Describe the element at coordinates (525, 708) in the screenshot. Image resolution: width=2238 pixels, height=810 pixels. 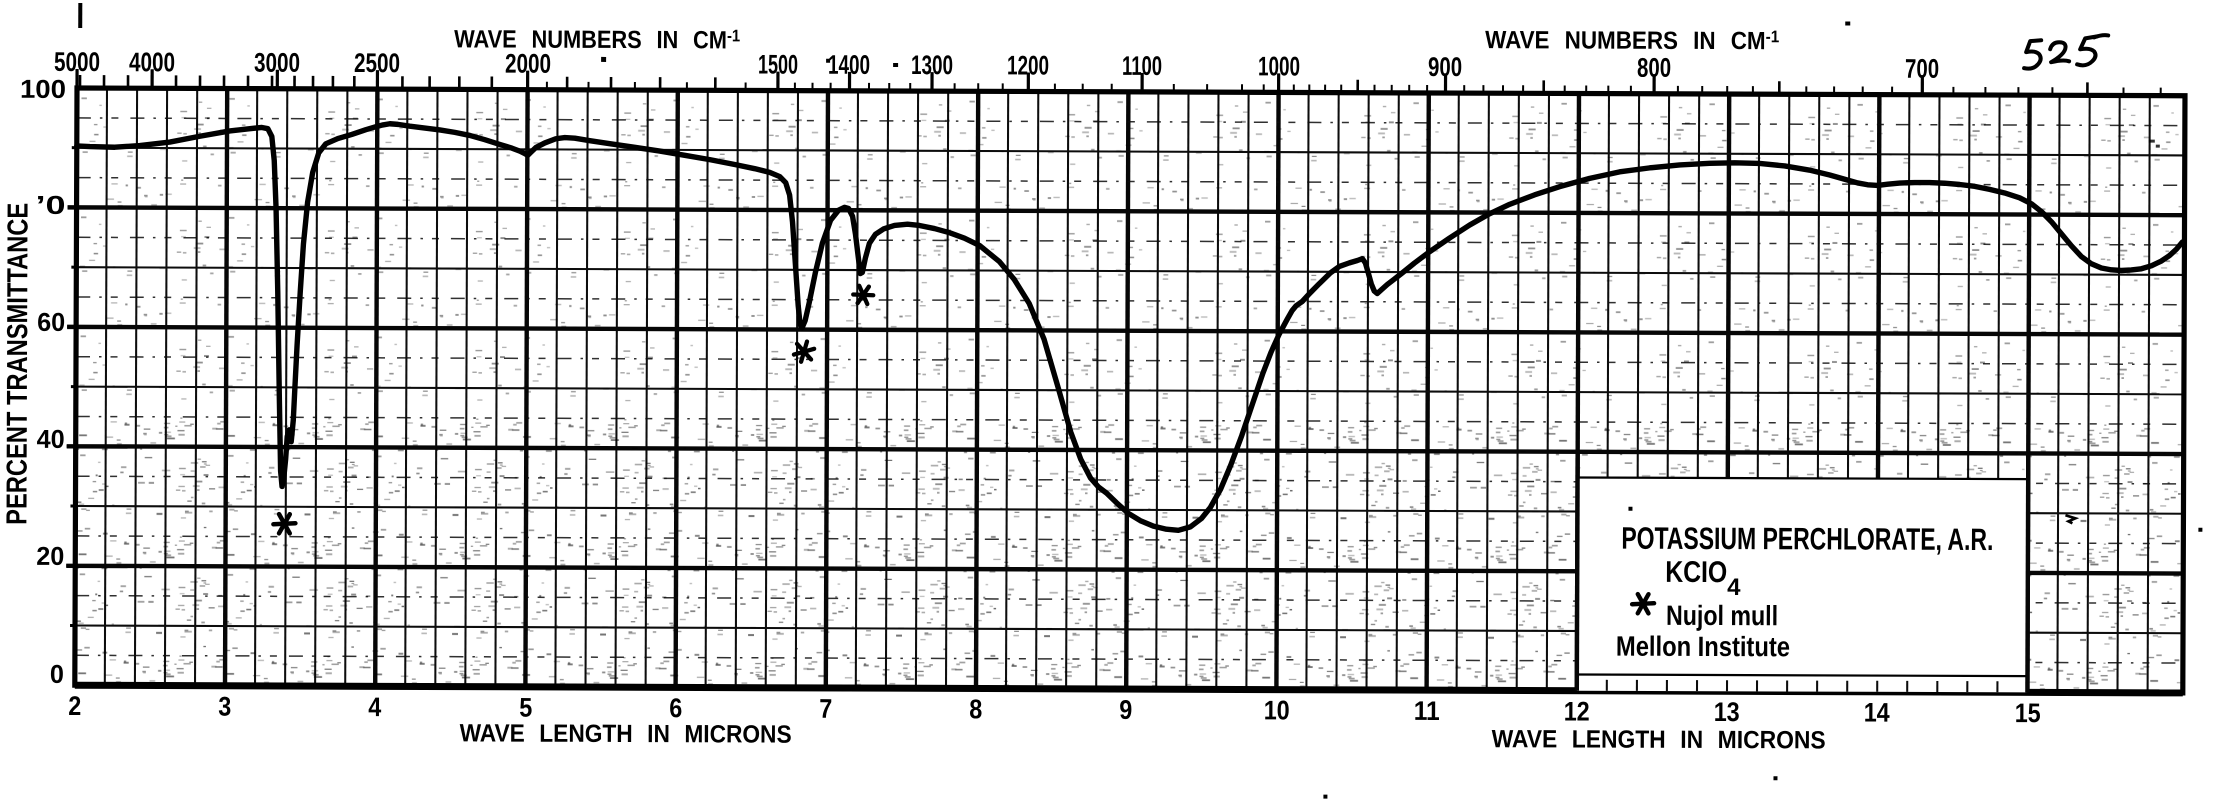
I see `svg-text: 5` at that location.